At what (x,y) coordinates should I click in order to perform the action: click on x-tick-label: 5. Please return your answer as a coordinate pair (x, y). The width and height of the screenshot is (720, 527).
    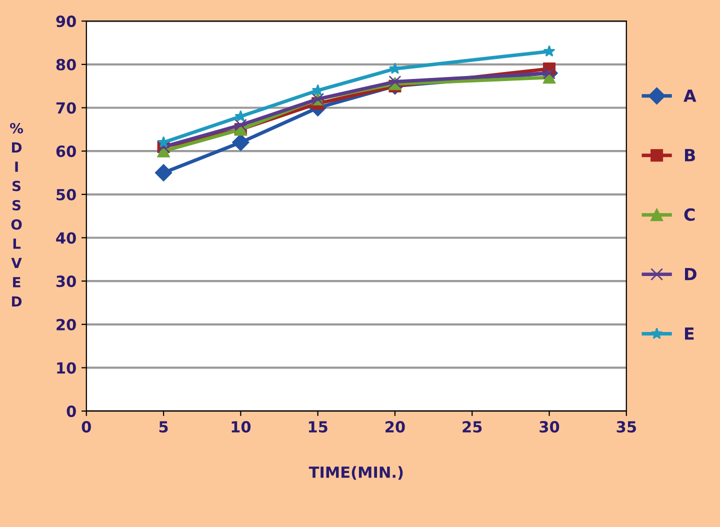
    Looking at the image, I should click on (163, 427).